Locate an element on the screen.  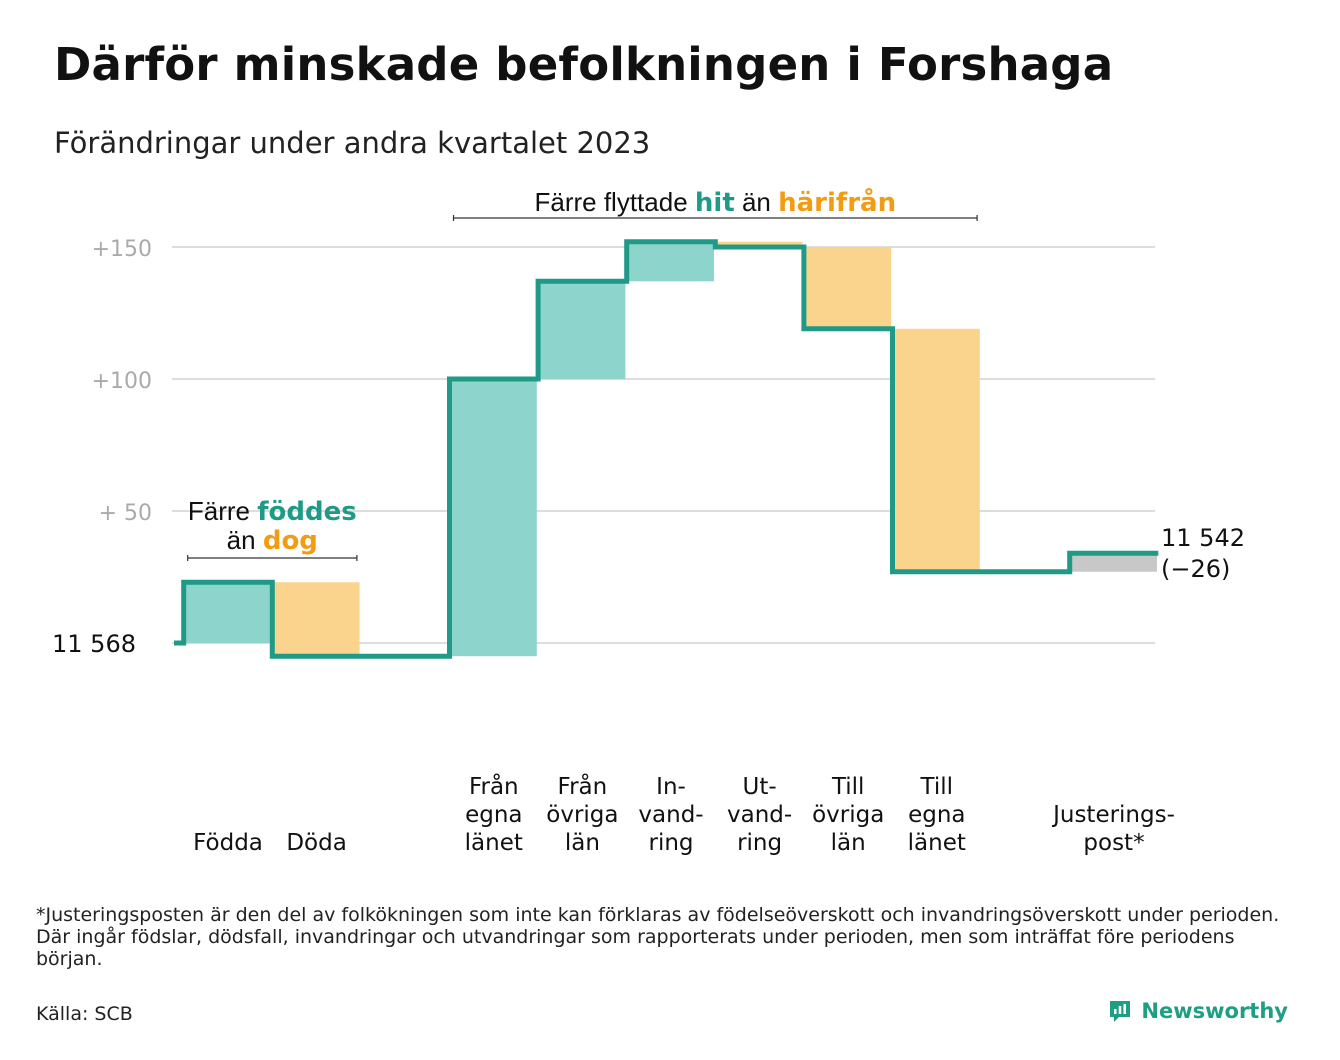
category-label: Till egna länet is located at coordinates (937, 815).